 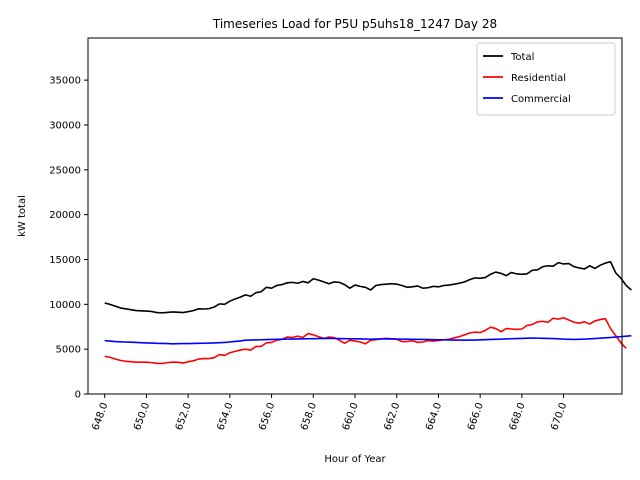 I want to click on x-axis-label: Hour of Year, so click(x=355, y=459).